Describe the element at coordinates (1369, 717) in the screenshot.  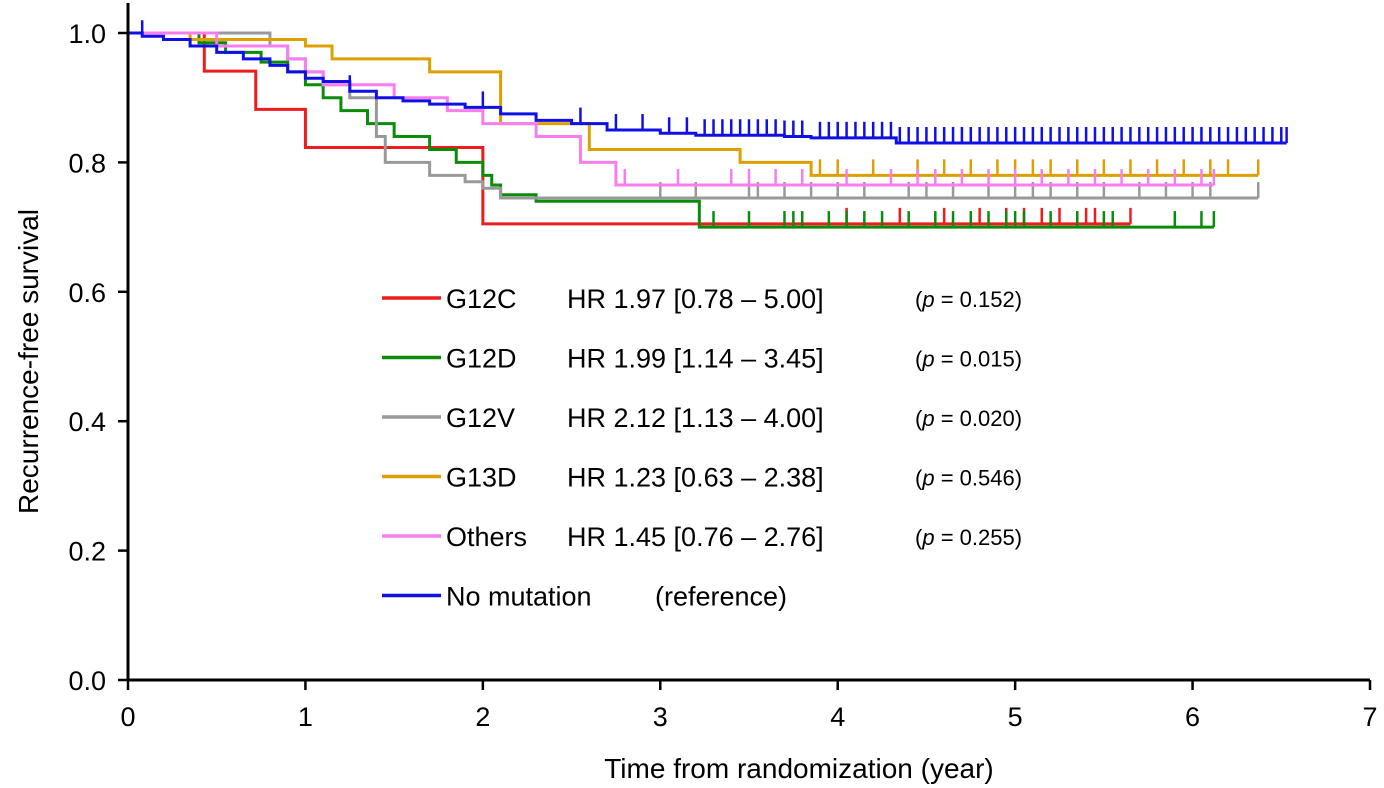
I see `x-tick-label: 7` at that location.